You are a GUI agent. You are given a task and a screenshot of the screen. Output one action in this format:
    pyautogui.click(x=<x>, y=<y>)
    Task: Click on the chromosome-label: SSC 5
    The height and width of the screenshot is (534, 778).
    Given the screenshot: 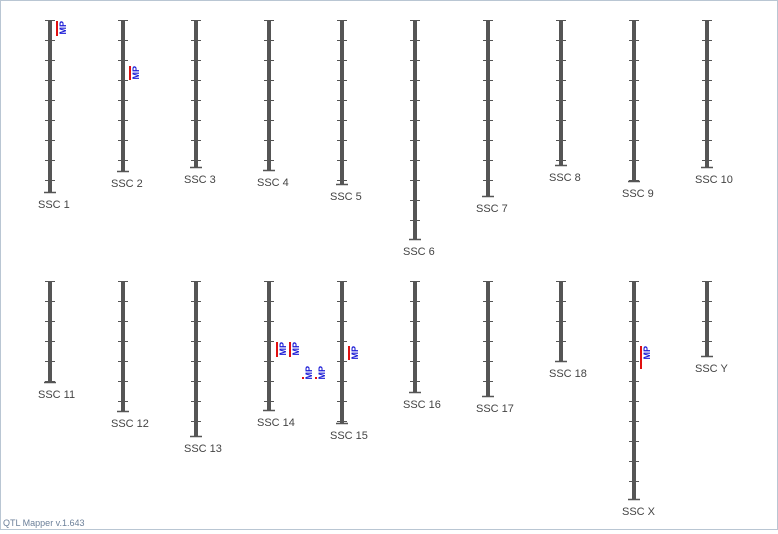 What is the action you would take?
    pyautogui.click(x=346, y=197)
    